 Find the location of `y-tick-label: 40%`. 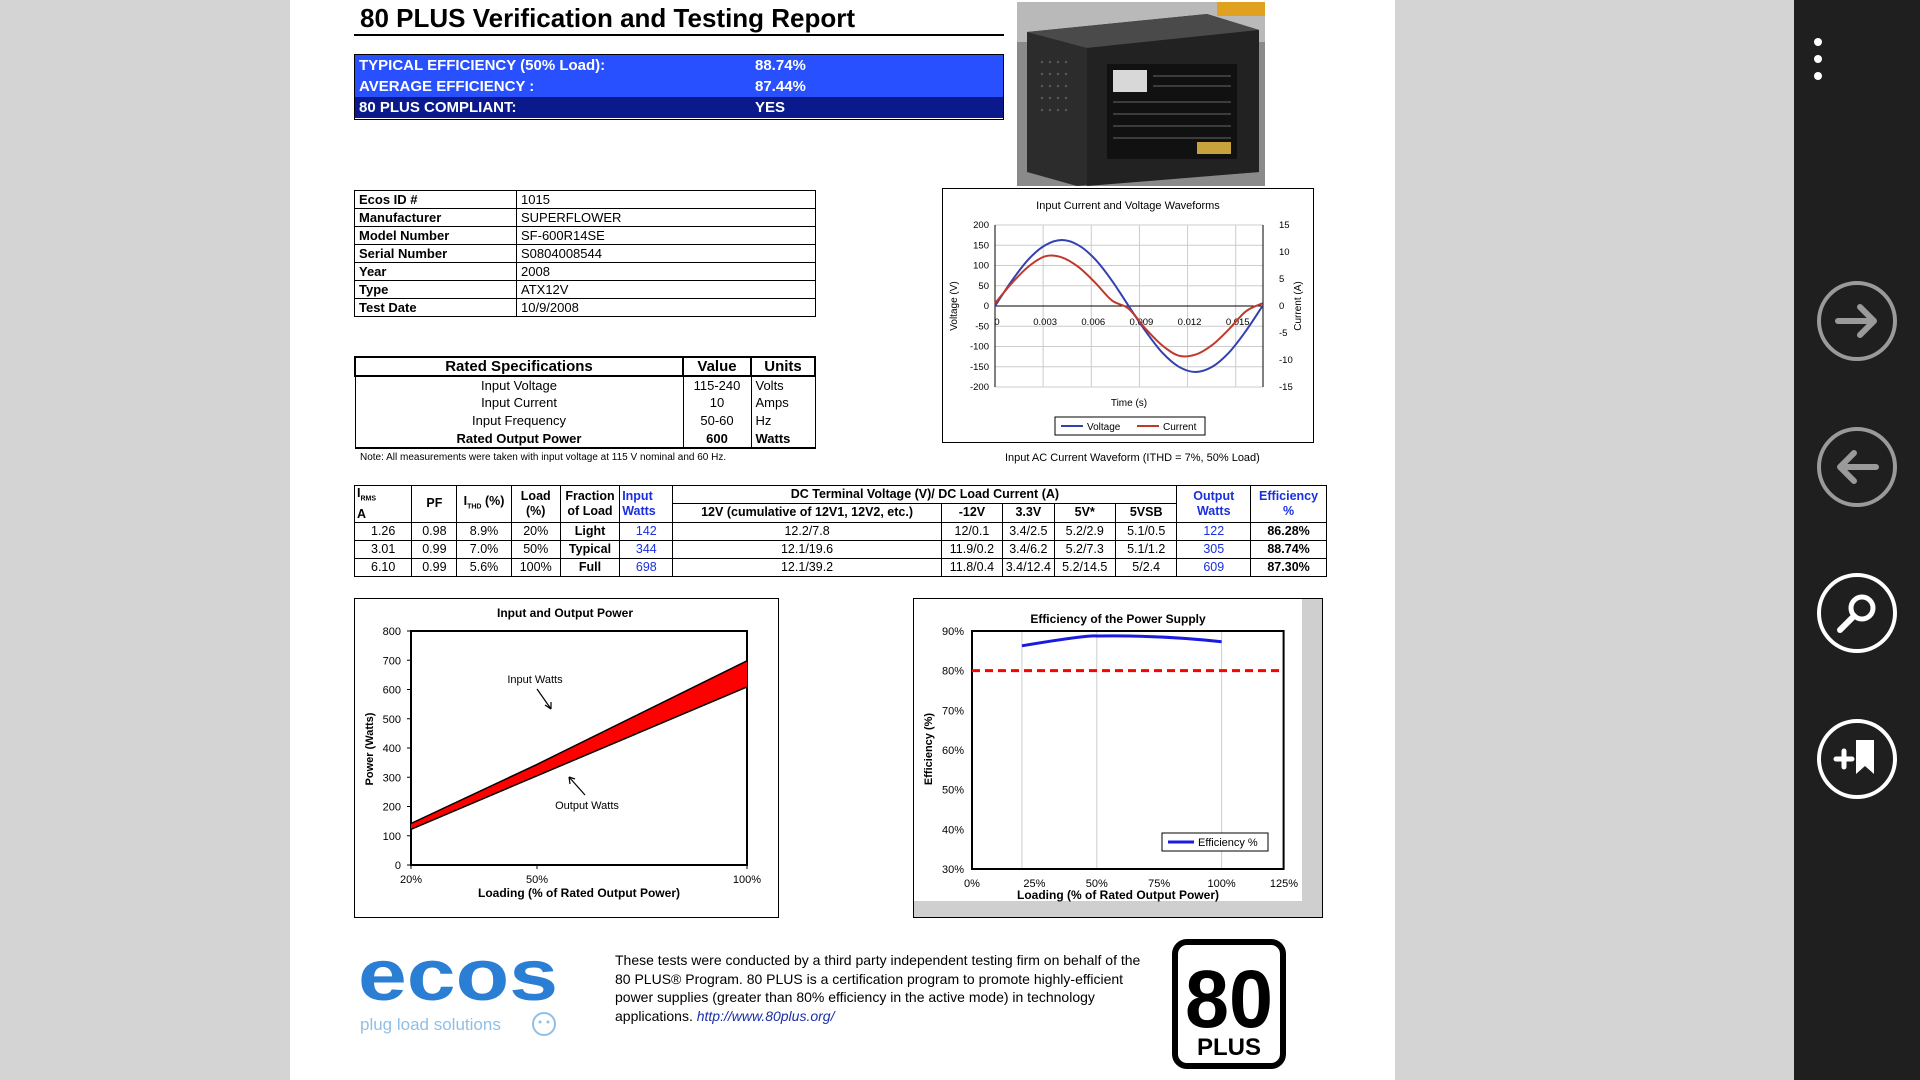

y-tick-label: 40% is located at coordinates (953, 830).